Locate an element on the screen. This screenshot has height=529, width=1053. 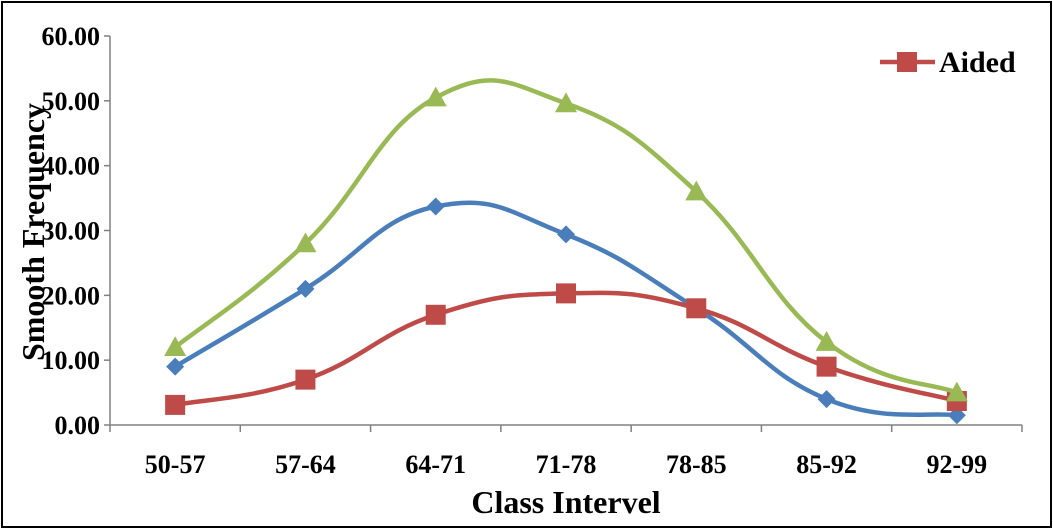
y-tick-label: 20.00 is located at coordinates (71, 295).